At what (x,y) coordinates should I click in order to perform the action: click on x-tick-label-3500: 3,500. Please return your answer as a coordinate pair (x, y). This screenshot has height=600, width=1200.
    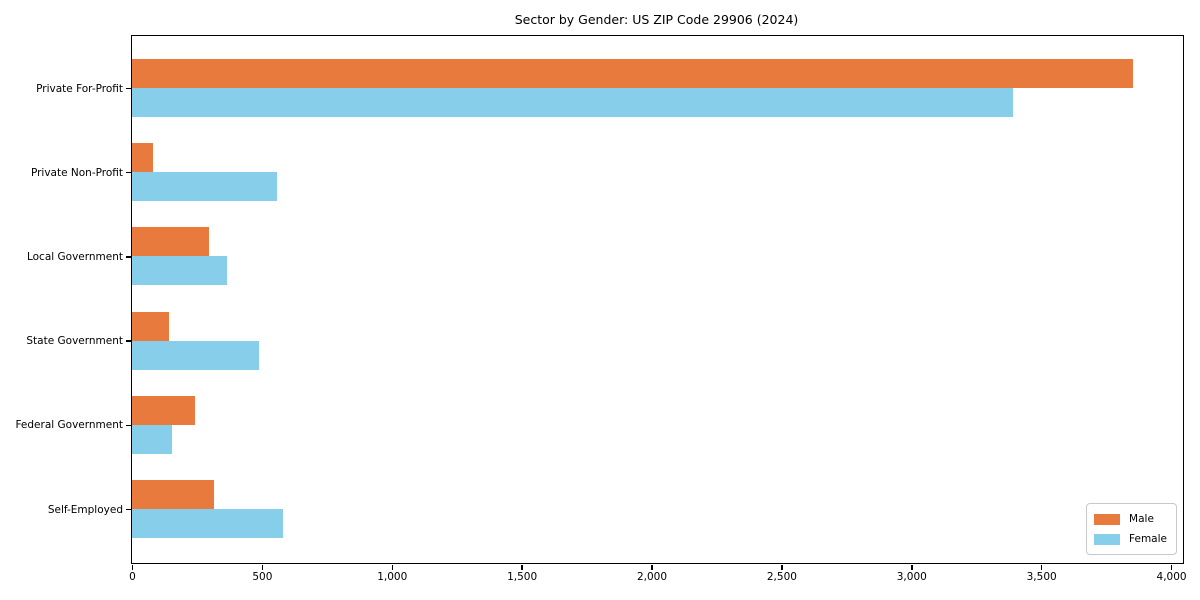
    Looking at the image, I should click on (1041, 577).